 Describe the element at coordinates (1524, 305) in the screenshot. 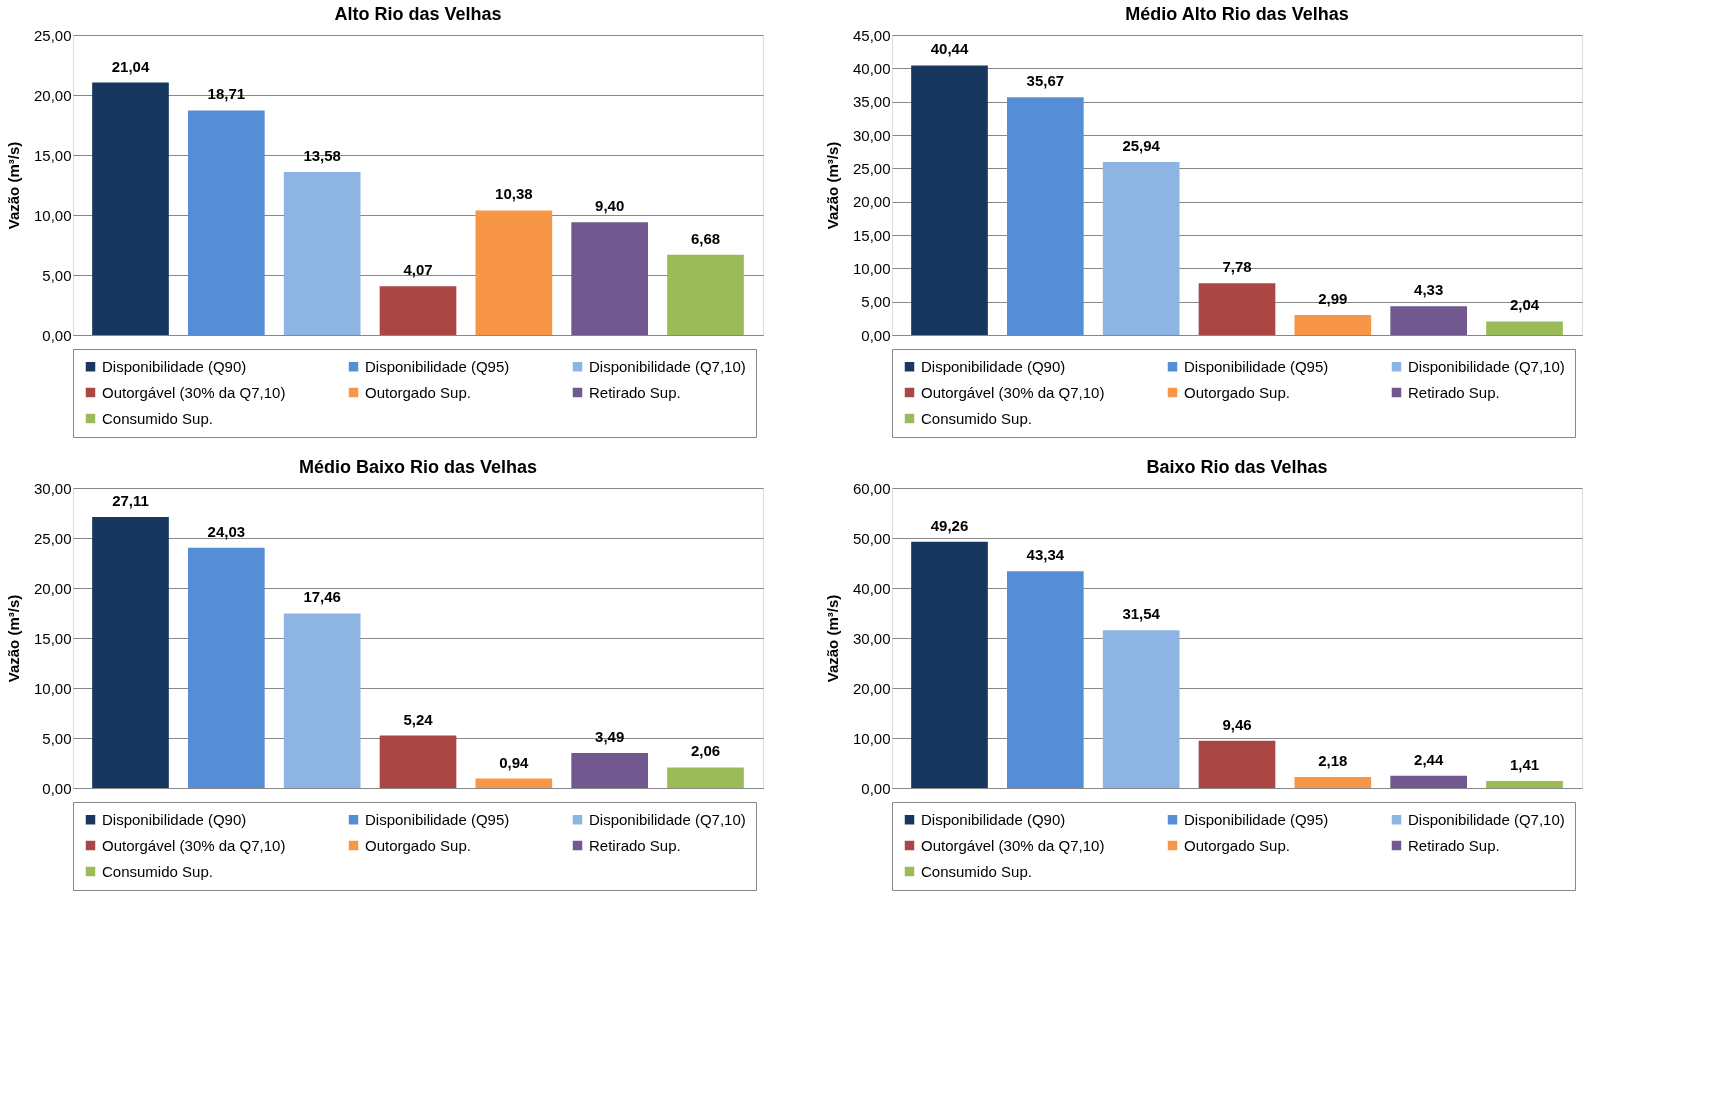

I see `data-label: 2,04` at that location.